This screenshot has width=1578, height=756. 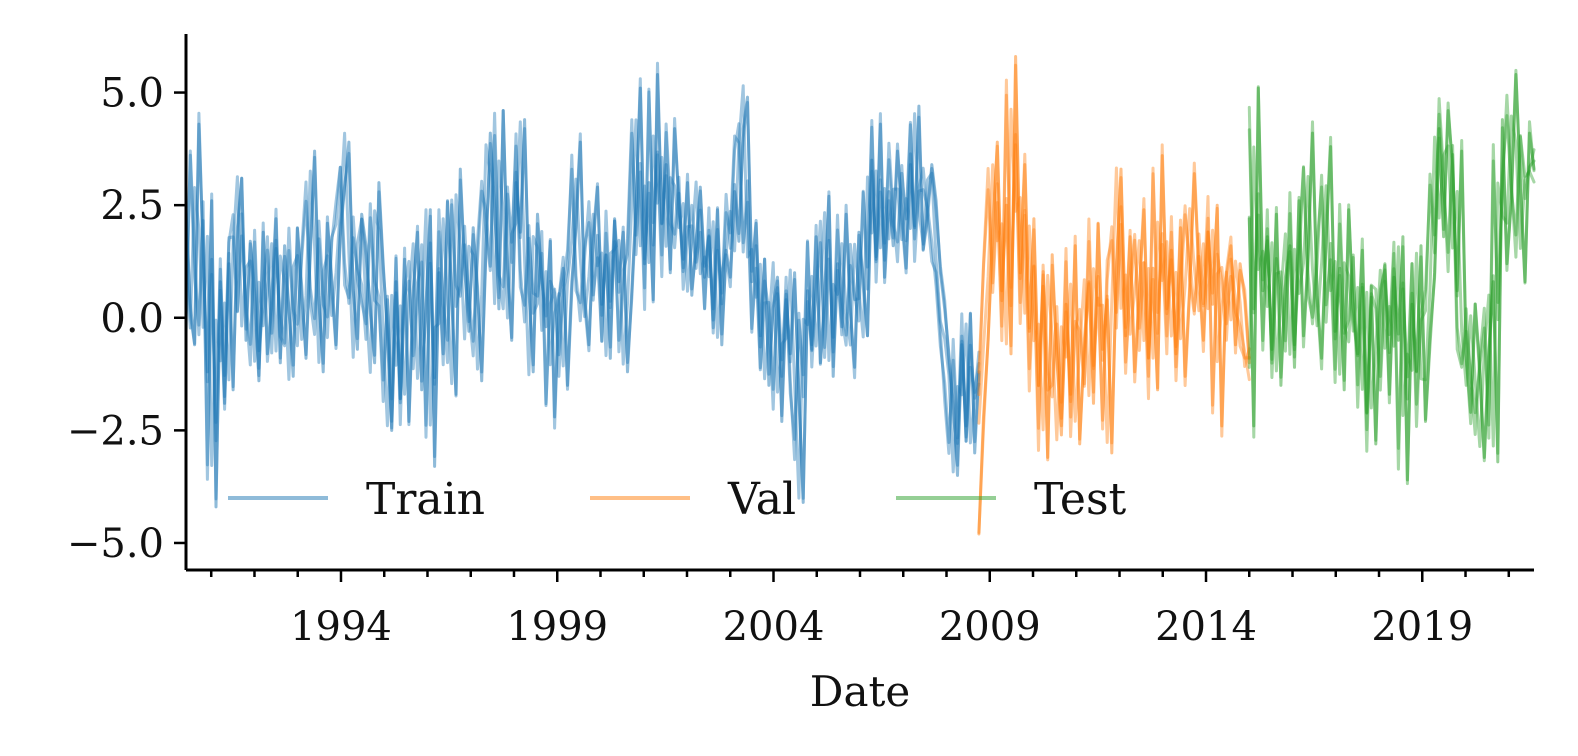 I want to click on x-tick-label: 2019, so click(x=1422, y=627).